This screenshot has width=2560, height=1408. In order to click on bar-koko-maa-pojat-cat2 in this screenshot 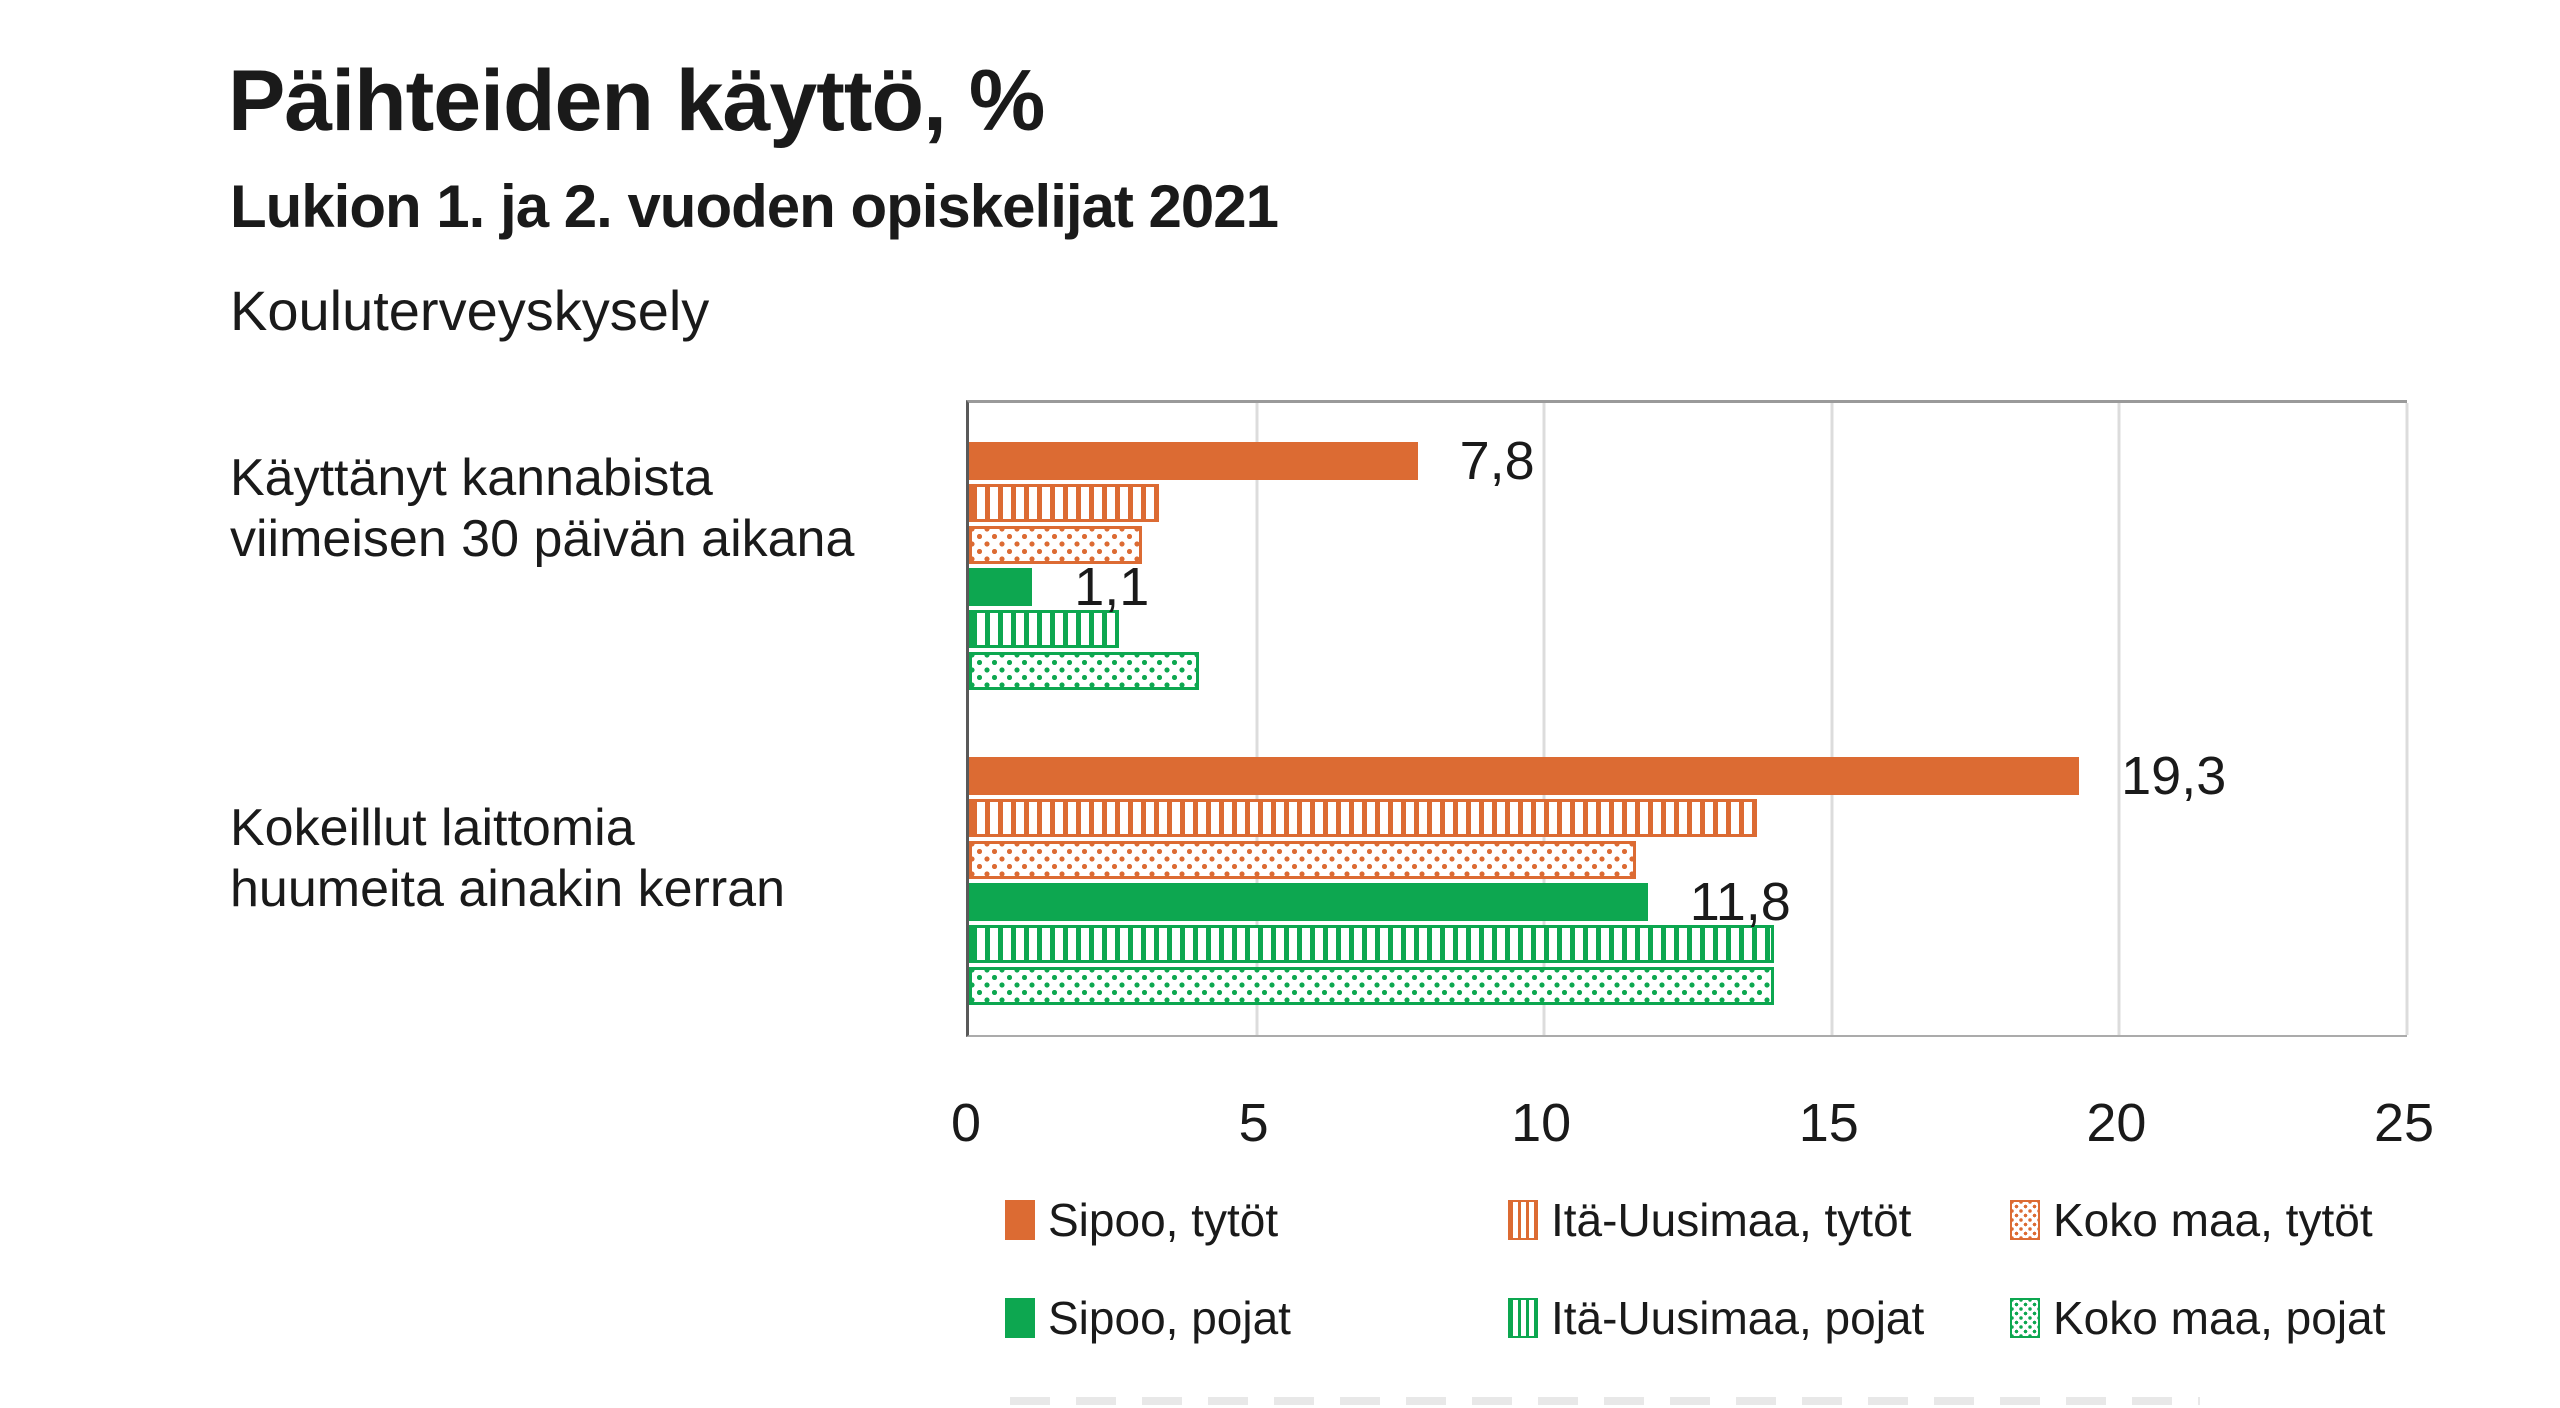, I will do `click(1372, 986)`.